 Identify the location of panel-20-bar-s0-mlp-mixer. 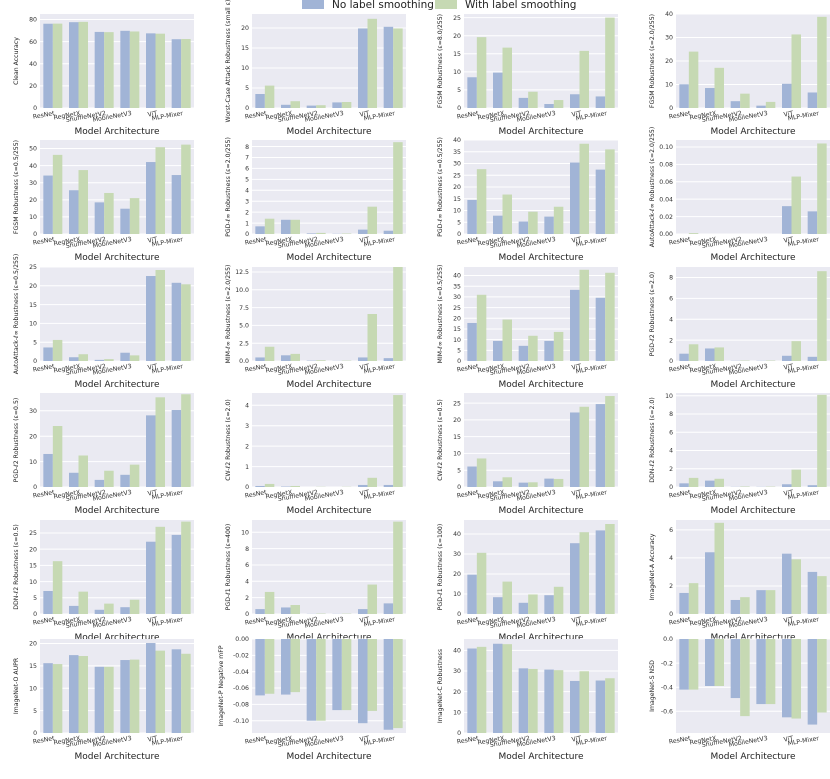
(812, 592).